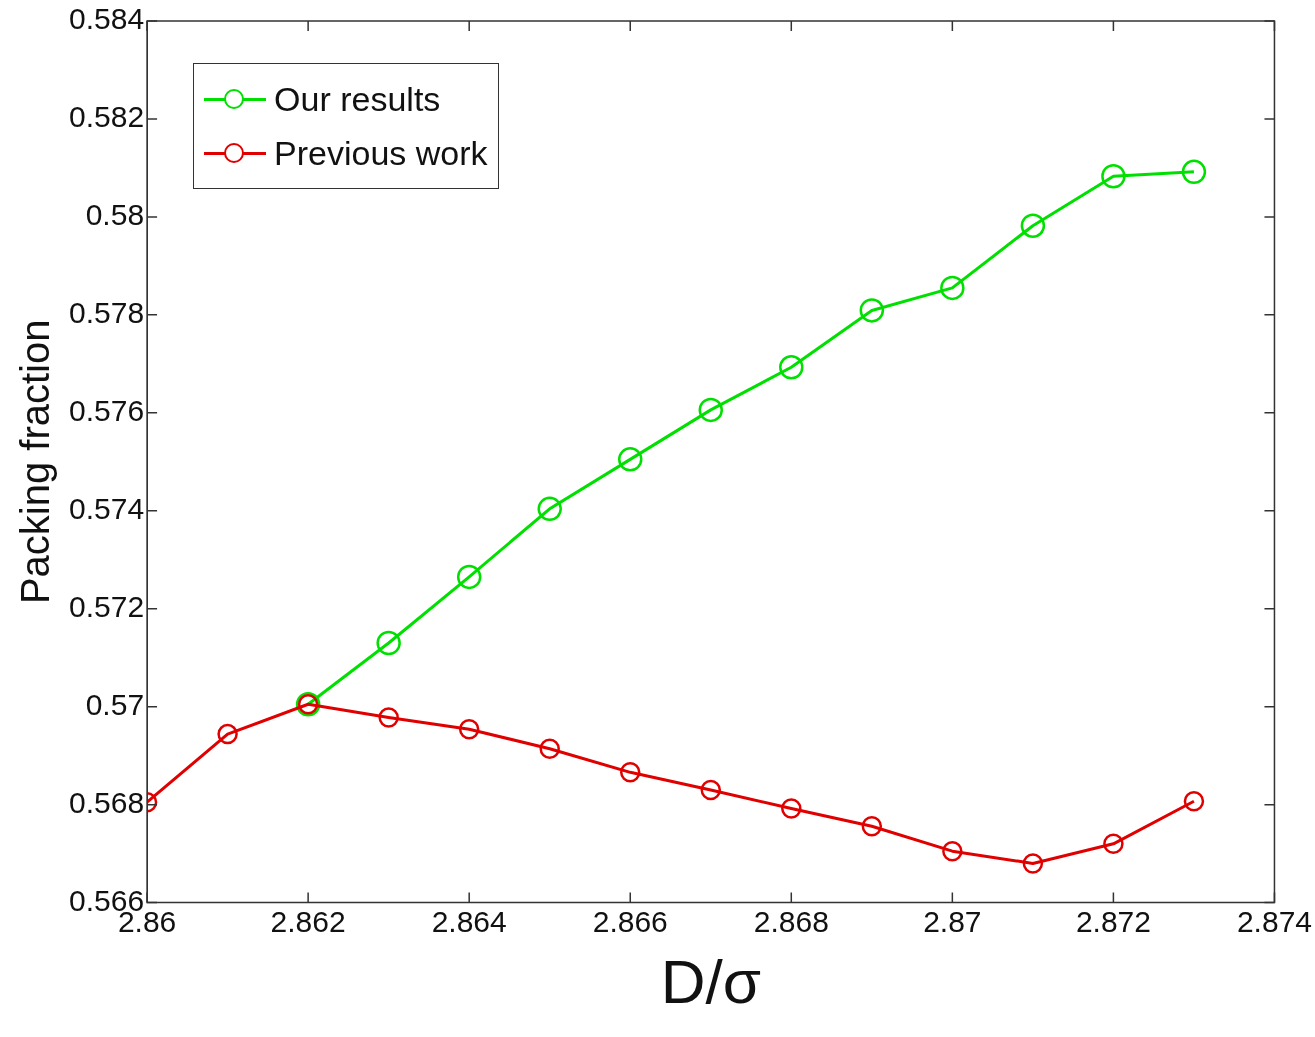 The height and width of the screenshot is (1037, 1315). What do you see at coordinates (115, 215) in the screenshot?
I see `y-tick-label: 0.58` at bounding box center [115, 215].